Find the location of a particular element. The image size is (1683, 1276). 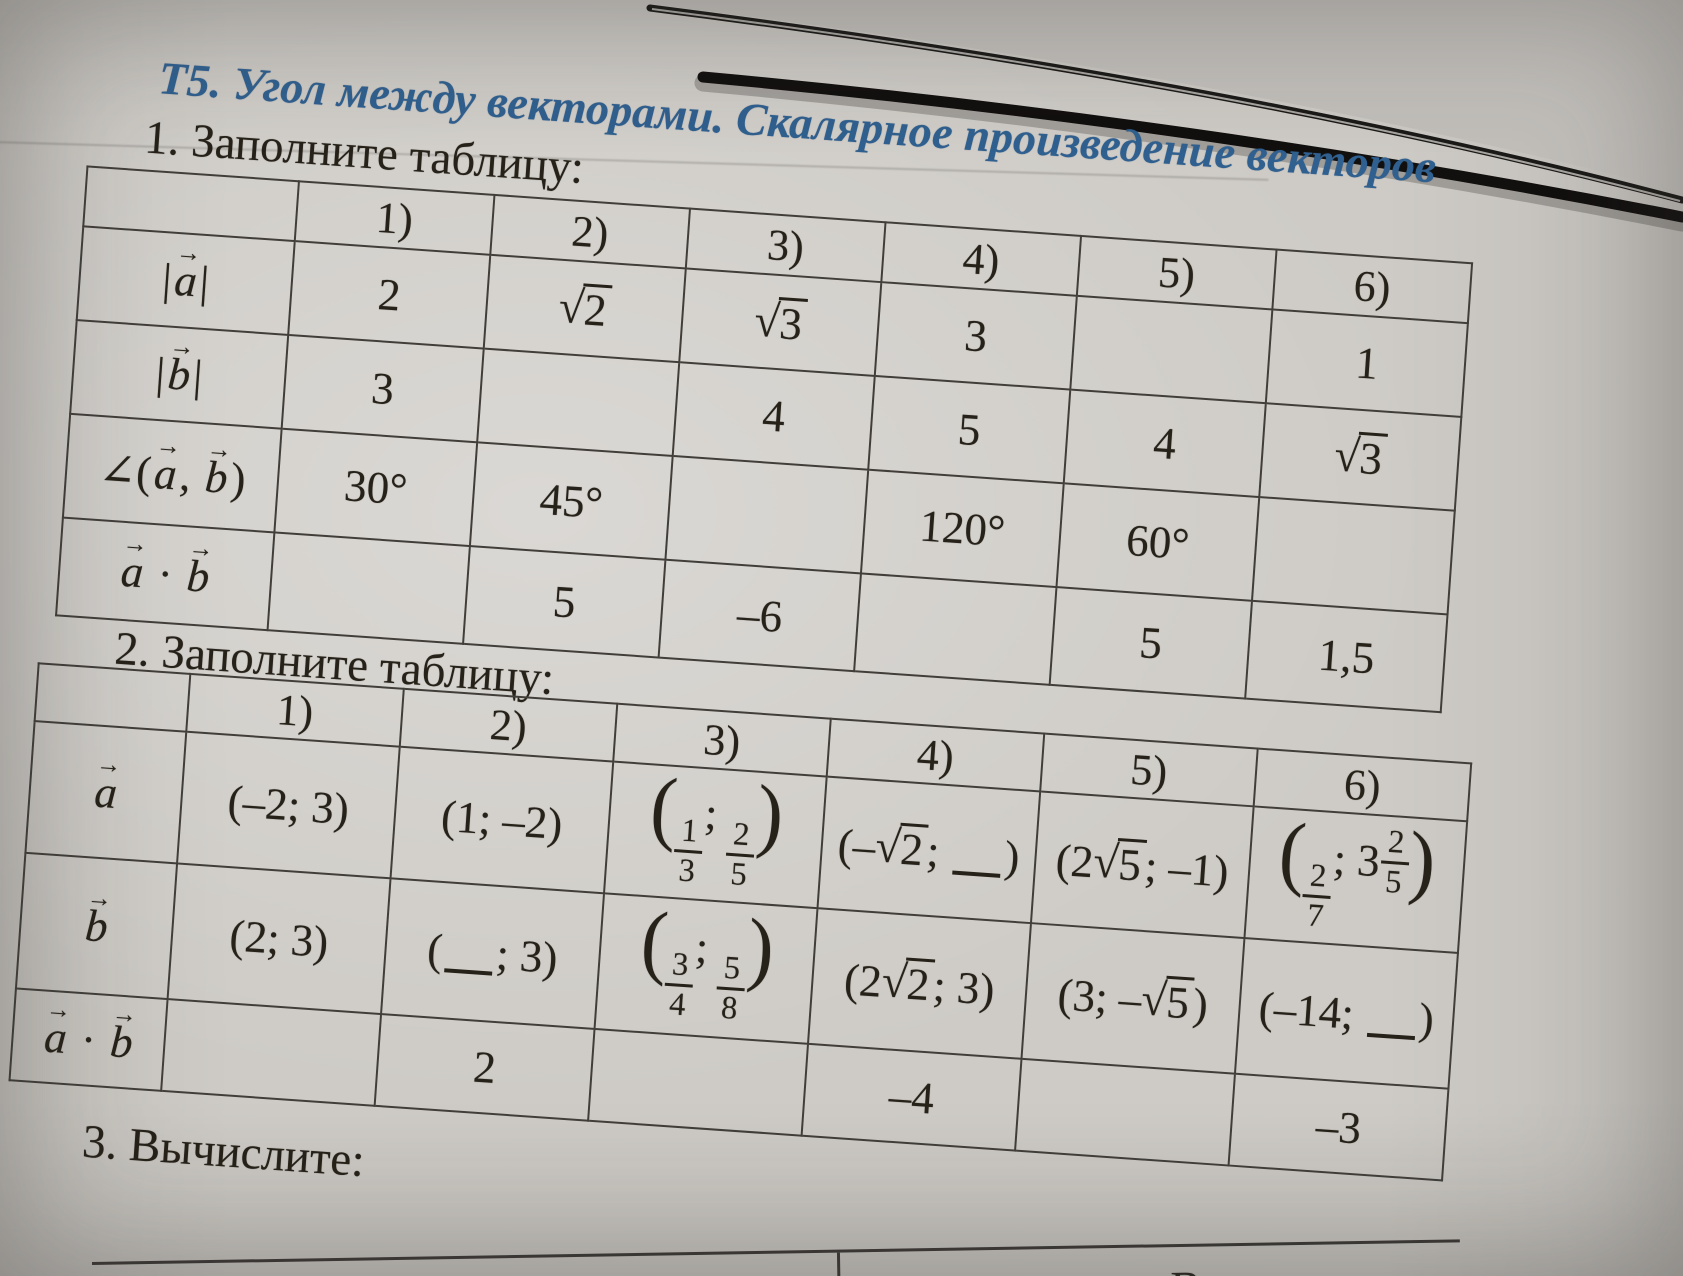

table-cell: 3 is located at coordinates (382, 388).